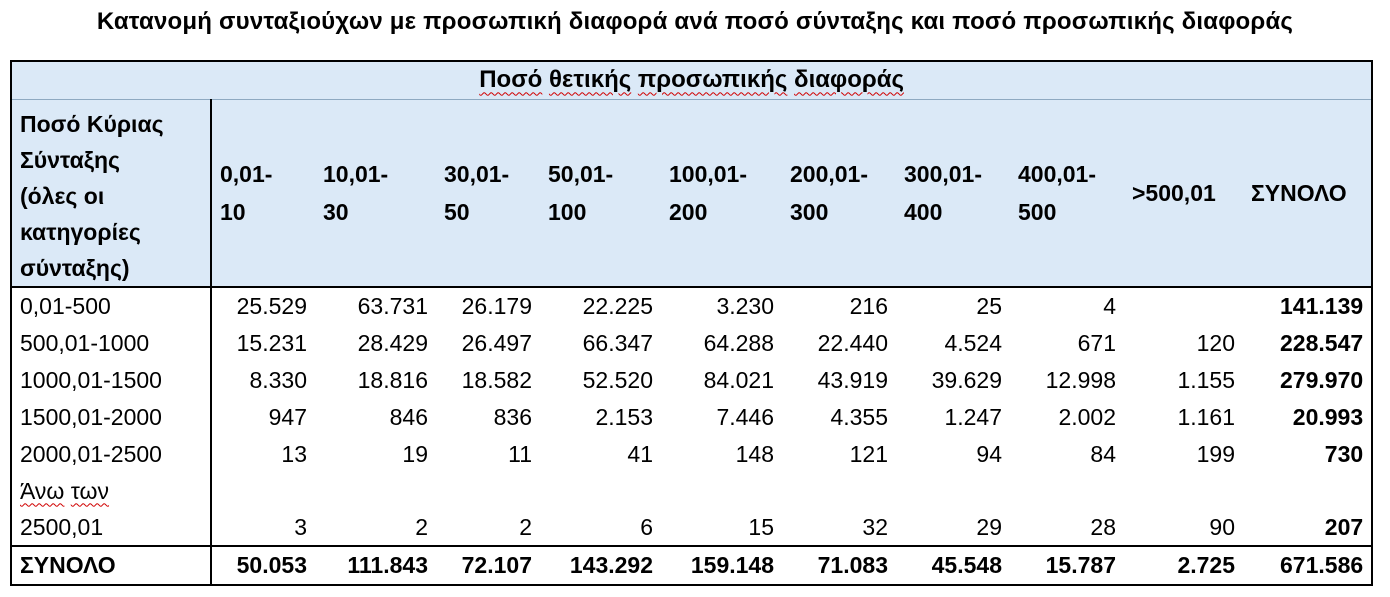 Image resolution: width=1390 pixels, height=597 pixels. What do you see at coordinates (111, 380) in the screenshot?
I see `row-label: 1000,01-1500` at bounding box center [111, 380].